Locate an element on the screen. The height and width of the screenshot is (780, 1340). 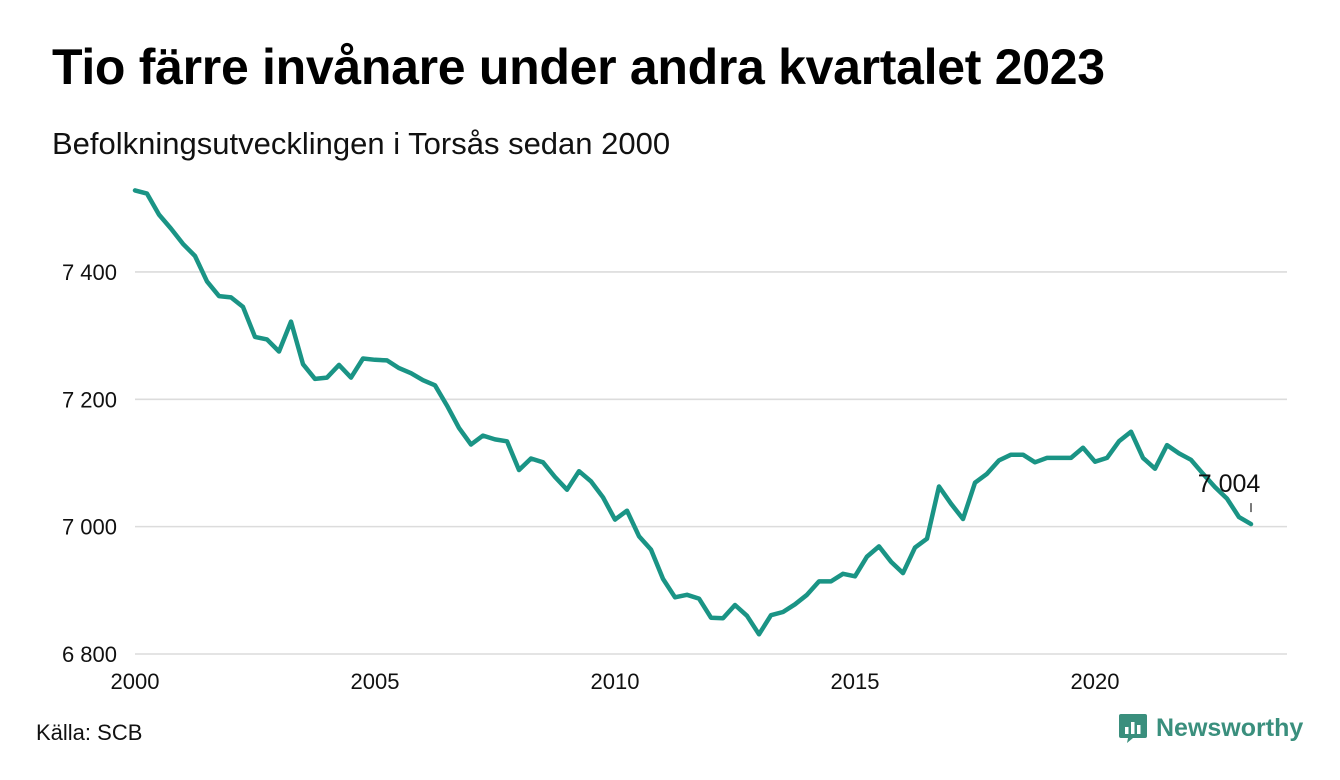
x-tick-label: 2020 is located at coordinates (1095, 681).